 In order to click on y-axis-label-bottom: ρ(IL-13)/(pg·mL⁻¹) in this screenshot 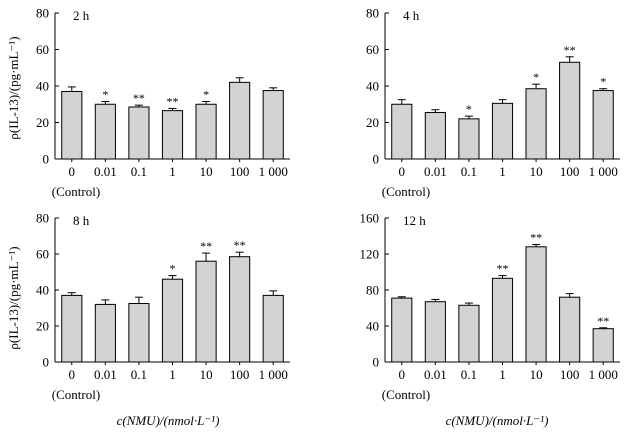, I will do `click(13, 297)`.